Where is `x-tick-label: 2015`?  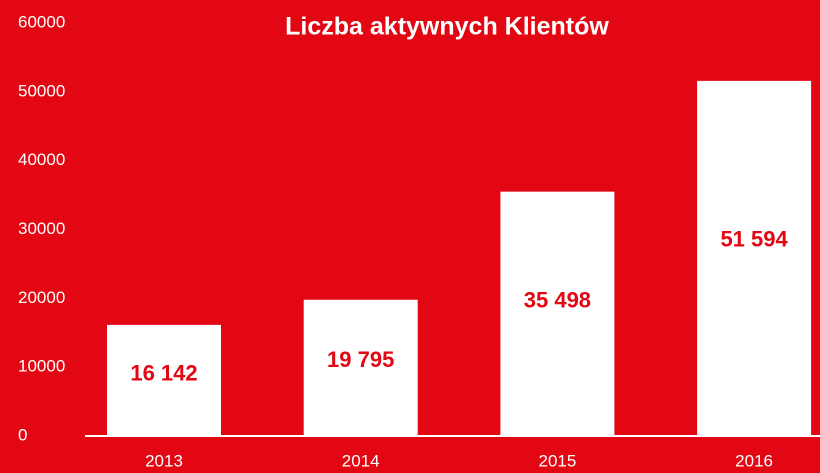
x-tick-label: 2015 is located at coordinates (557, 460).